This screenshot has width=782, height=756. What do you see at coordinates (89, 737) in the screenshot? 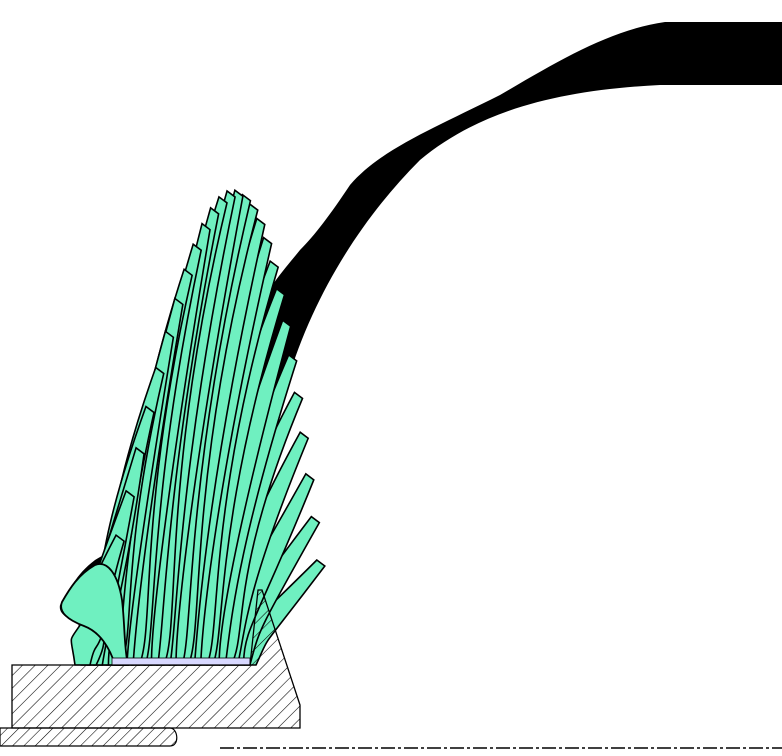
I see `hatched-bottom-plate` at bounding box center [89, 737].